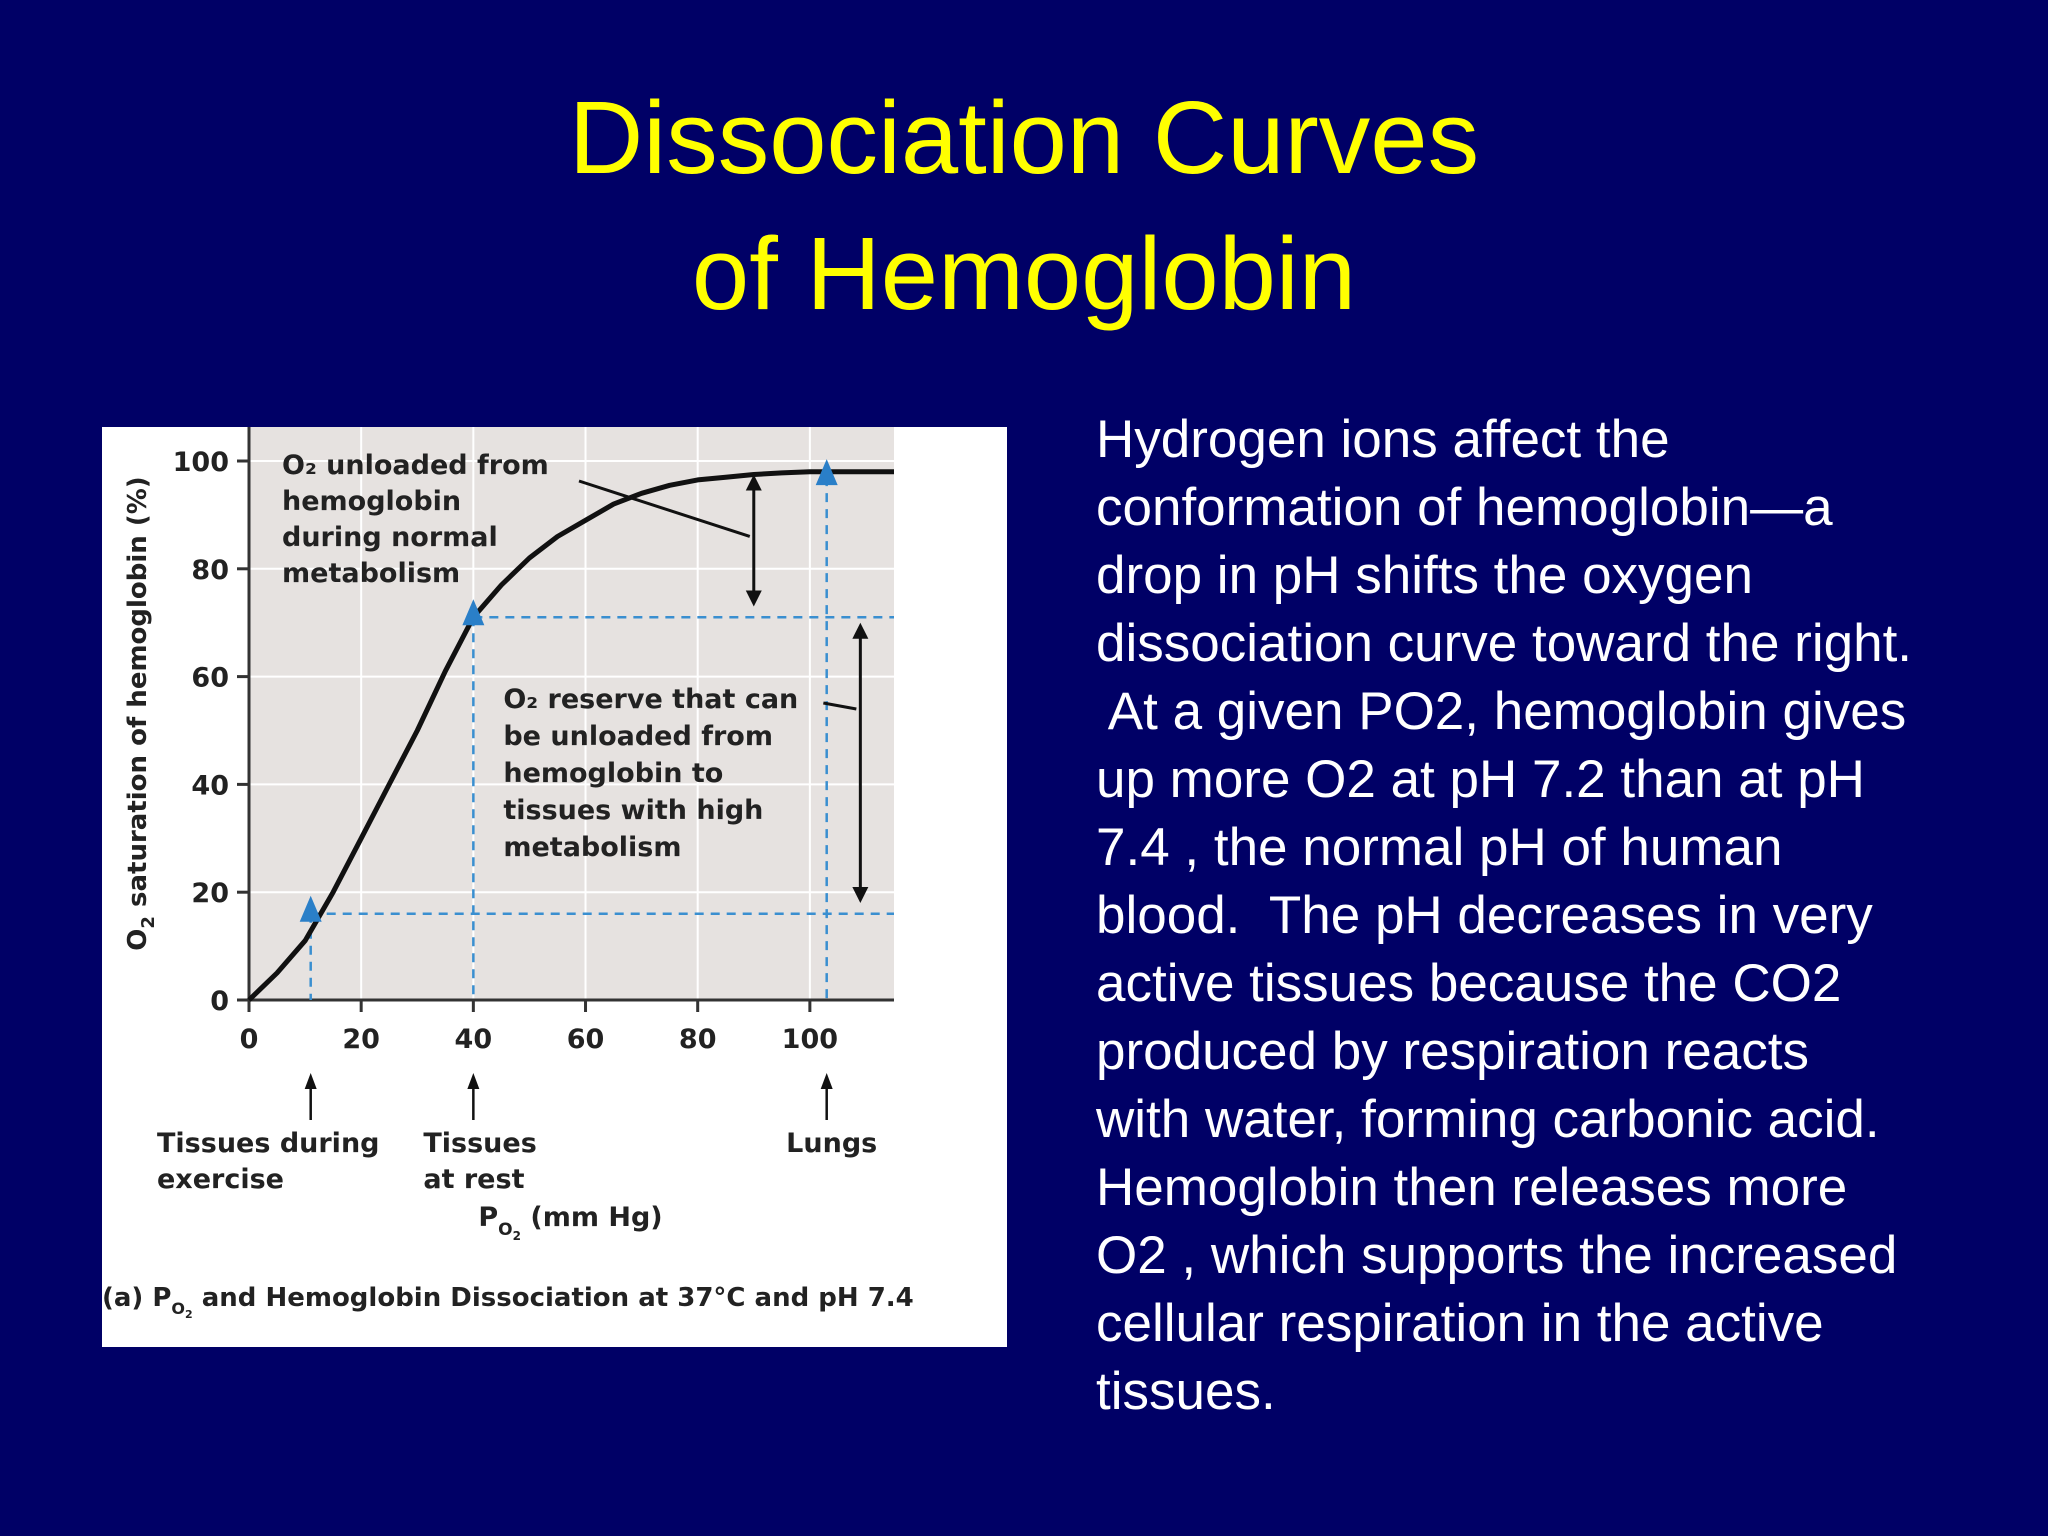  Describe the element at coordinates (650, 699) in the screenshot. I see `reserve-annotation-line: O₂ reserve that can` at that location.